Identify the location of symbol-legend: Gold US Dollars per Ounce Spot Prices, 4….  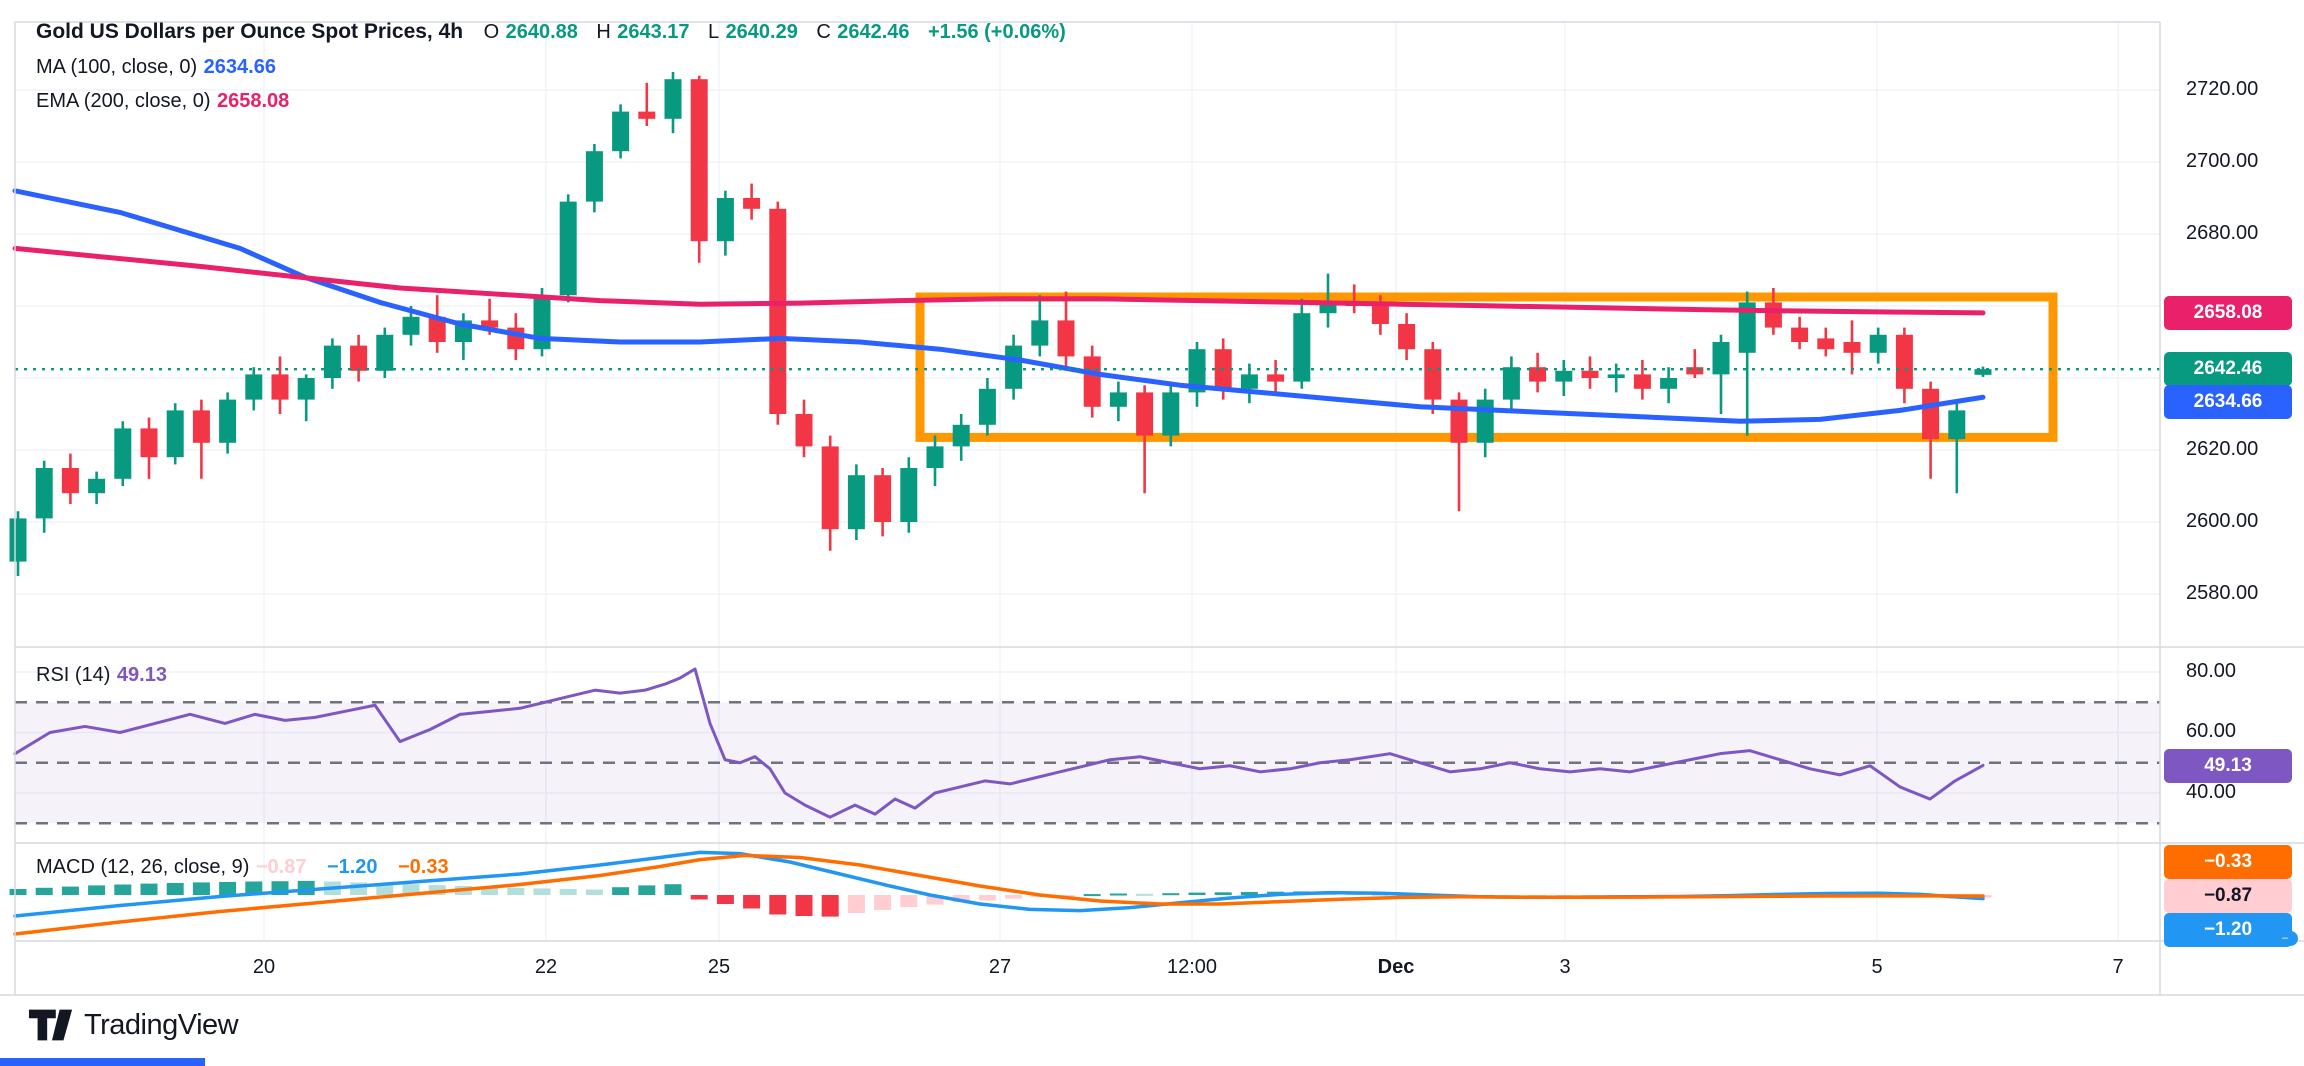
(551, 32).